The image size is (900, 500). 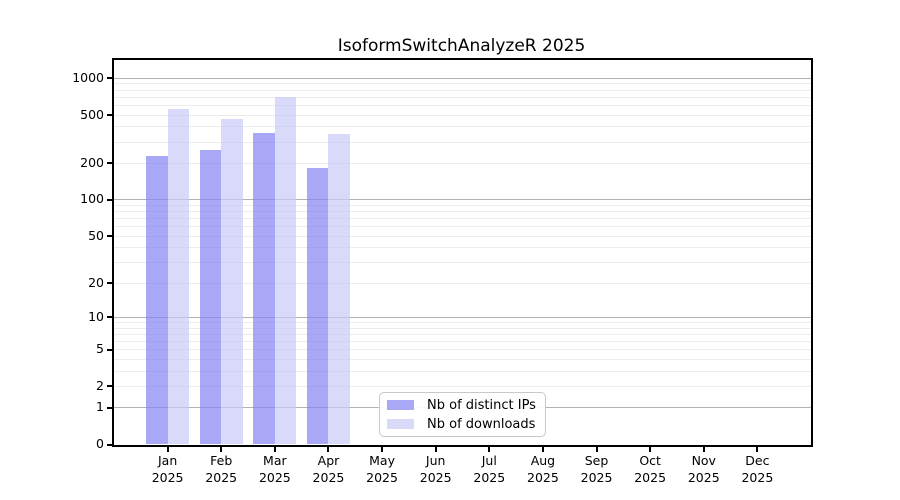 I want to click on chart-title: IsoformSwitchAnalyzeR 2025, so click(x=461, y=46).